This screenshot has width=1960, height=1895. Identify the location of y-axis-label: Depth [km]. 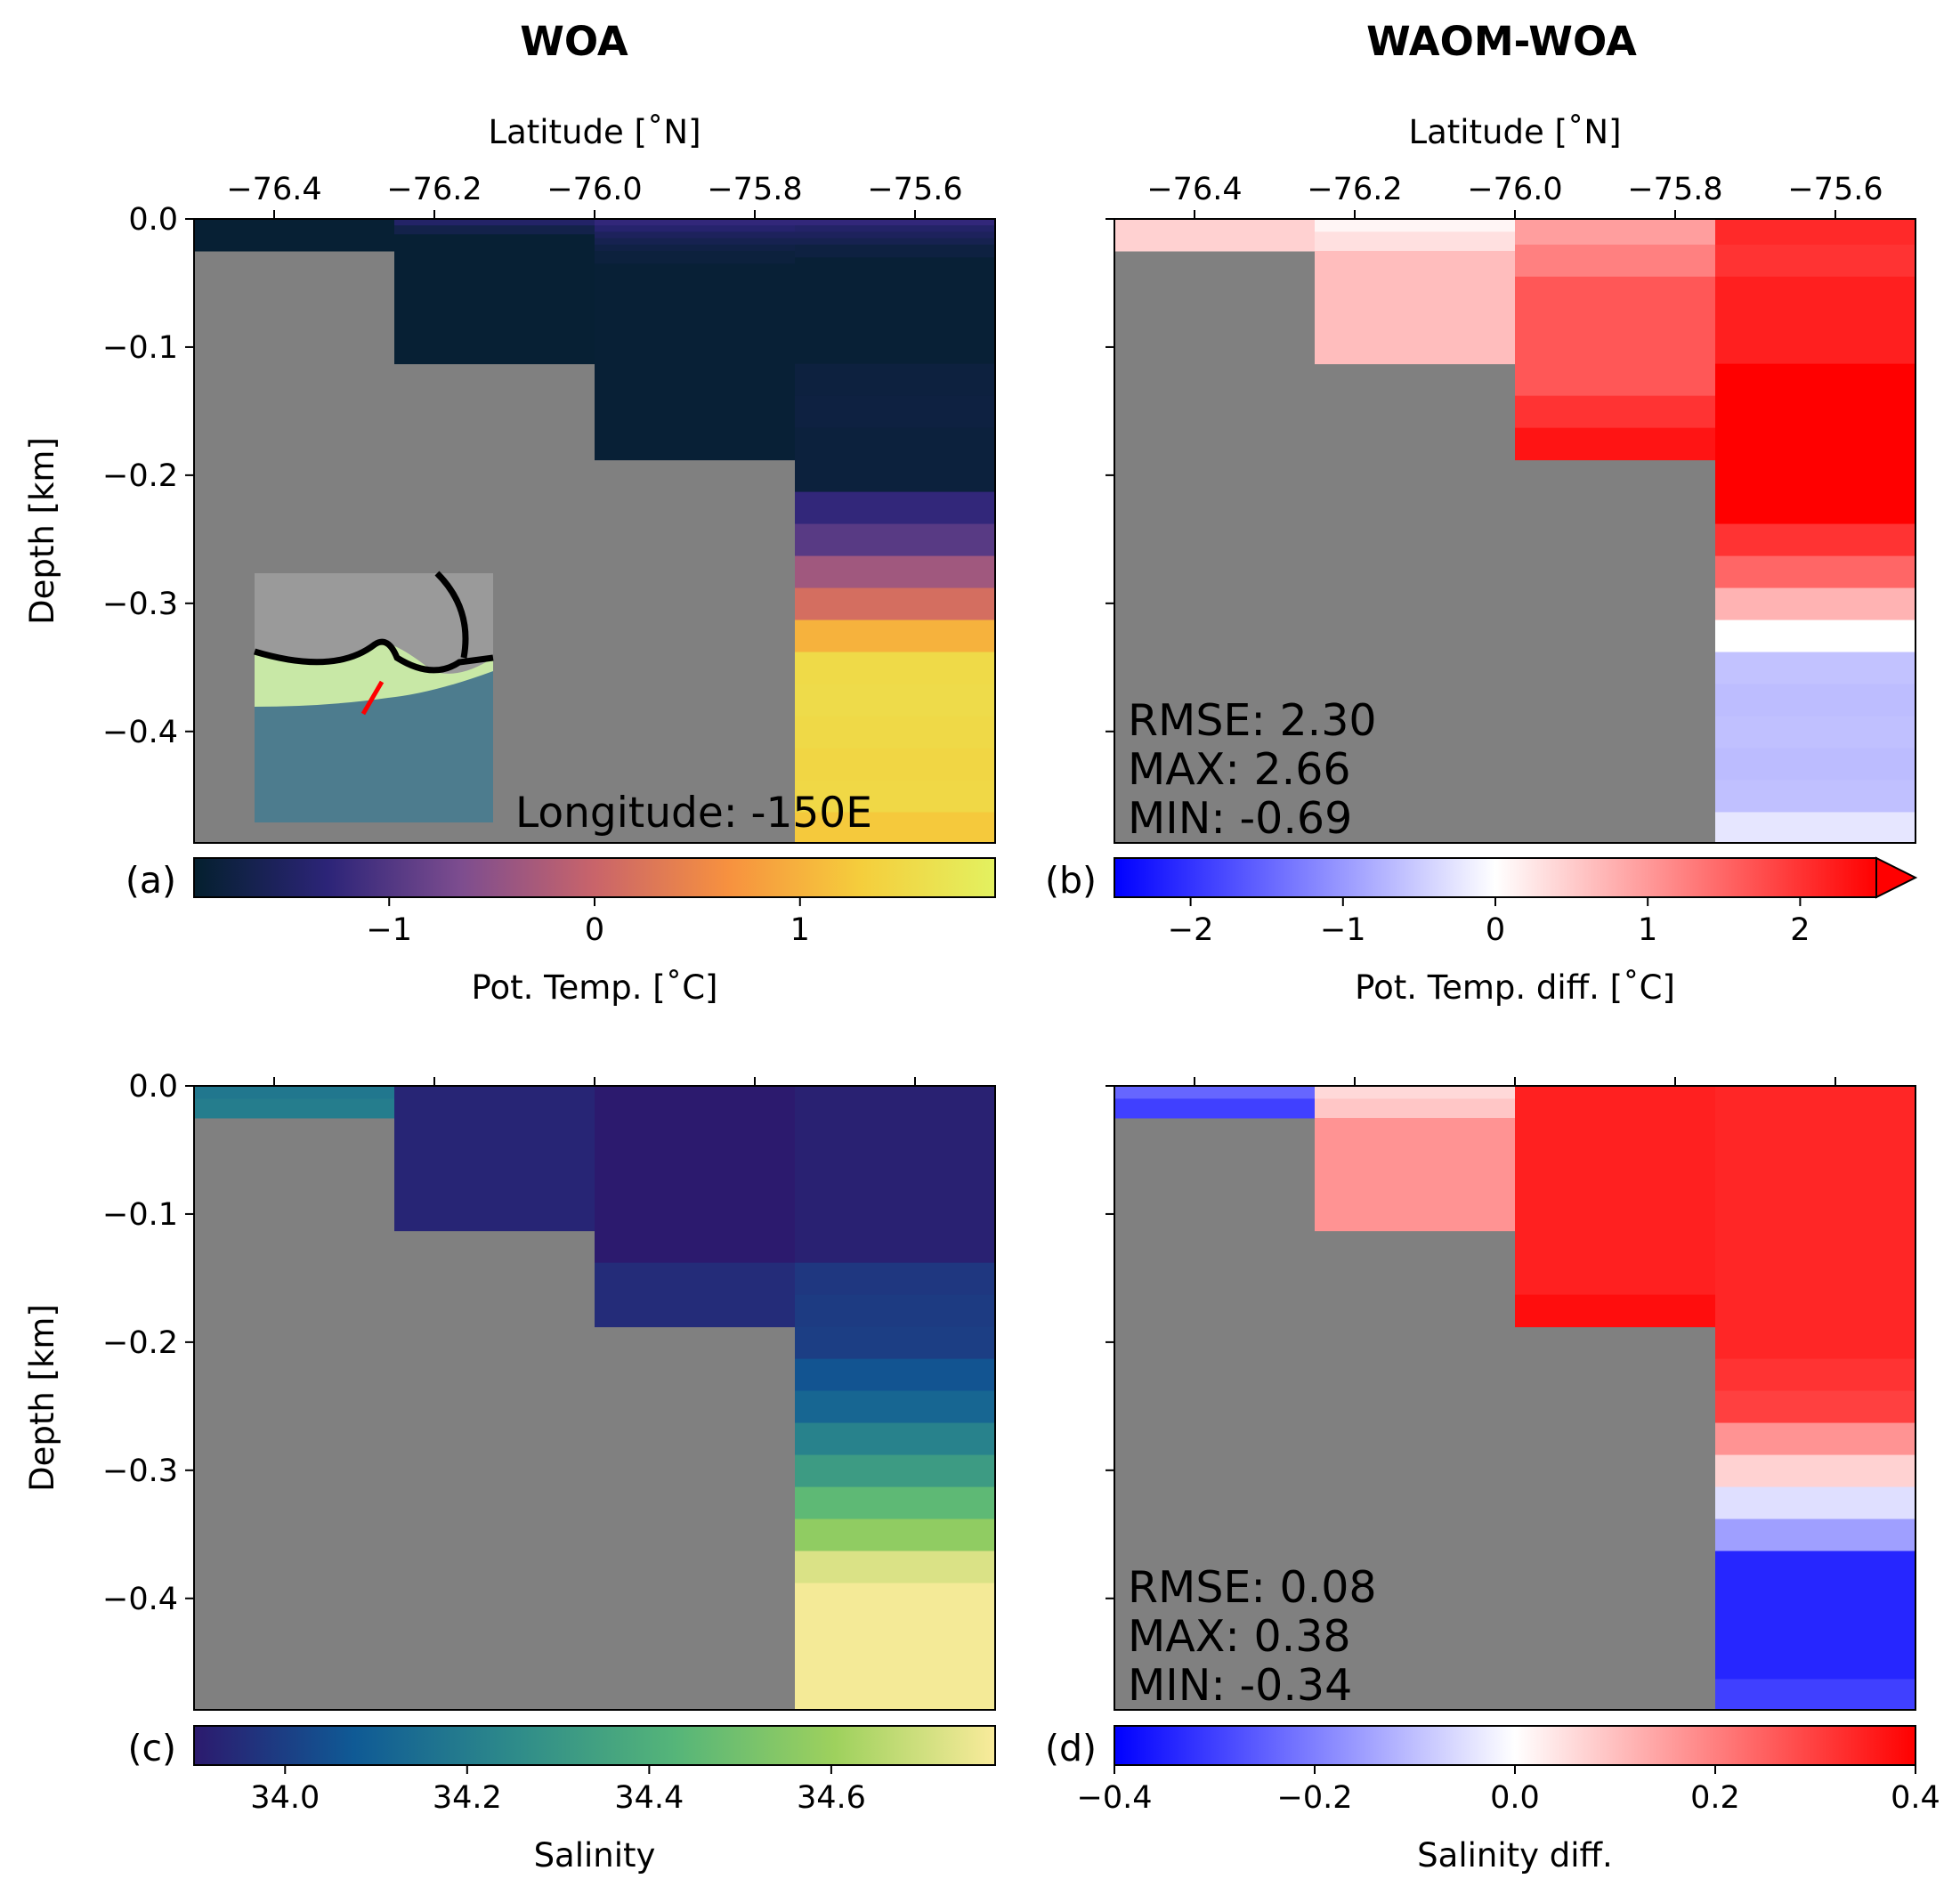
(42, 1398).